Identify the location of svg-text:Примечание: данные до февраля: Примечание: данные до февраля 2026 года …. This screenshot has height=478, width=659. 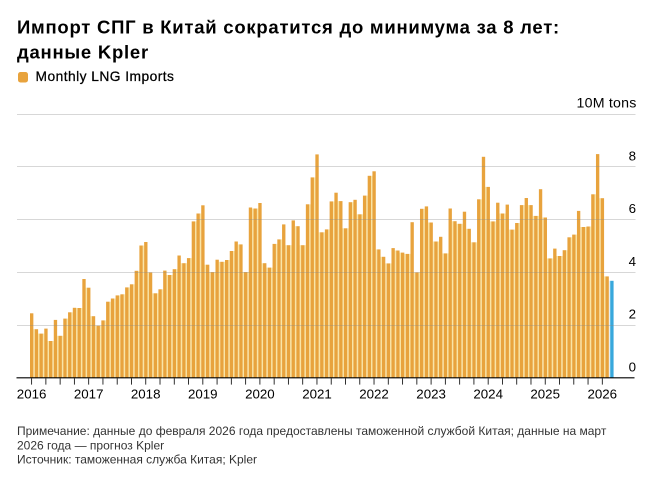
(312, 431).